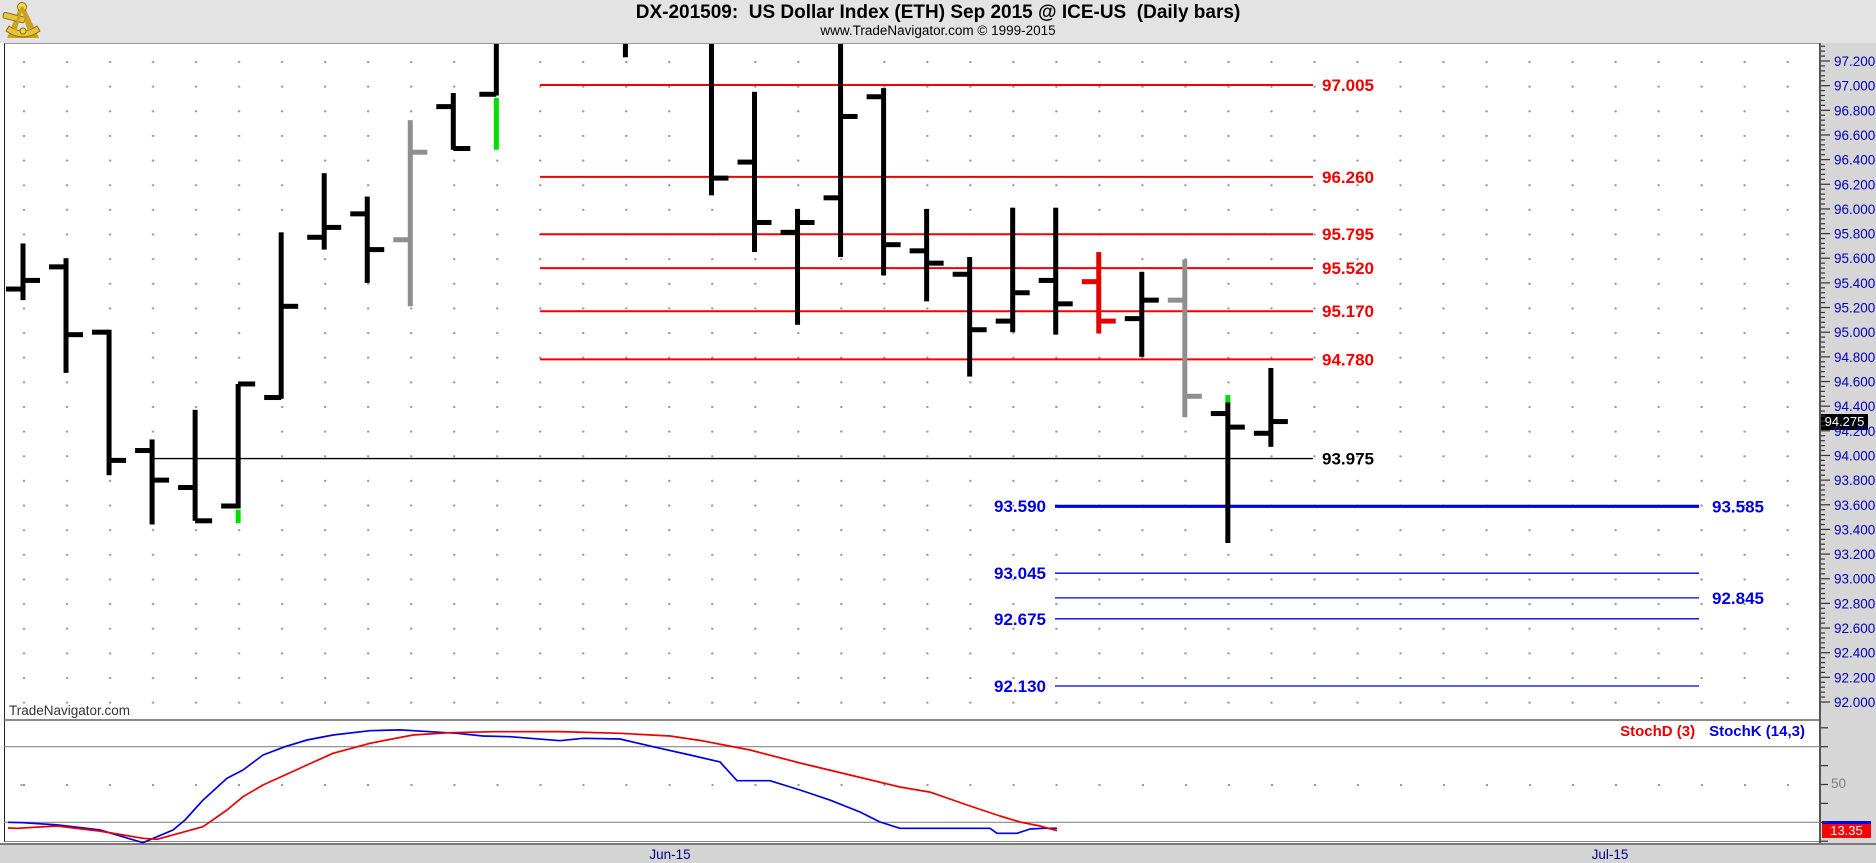 The width and height of the screenshot is (1876, 863). Describe the element at coordinates (670, 854) in the screenshot. I see `month-label: Jun-15` at that location.